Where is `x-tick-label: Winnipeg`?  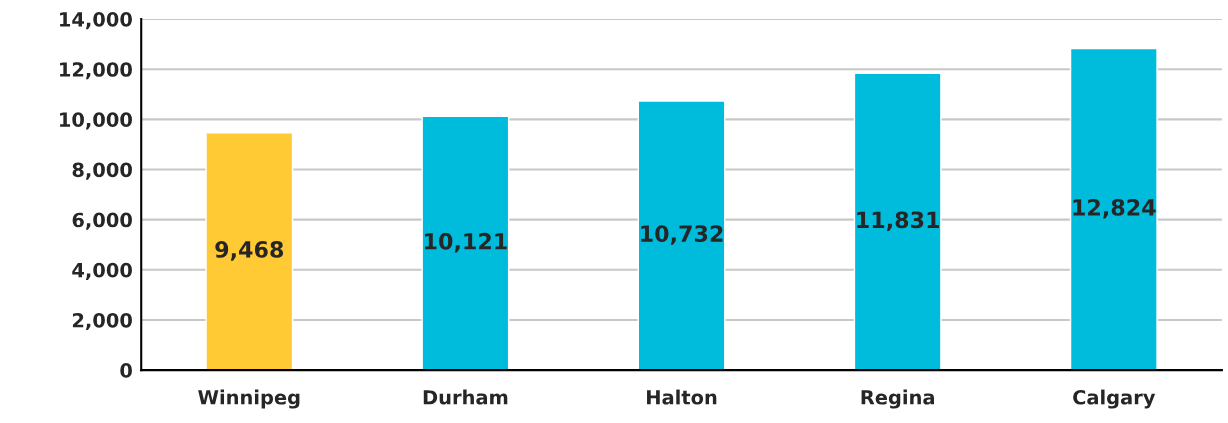
x-tick-label: Winnipeg is located at coordinates (249, 399).